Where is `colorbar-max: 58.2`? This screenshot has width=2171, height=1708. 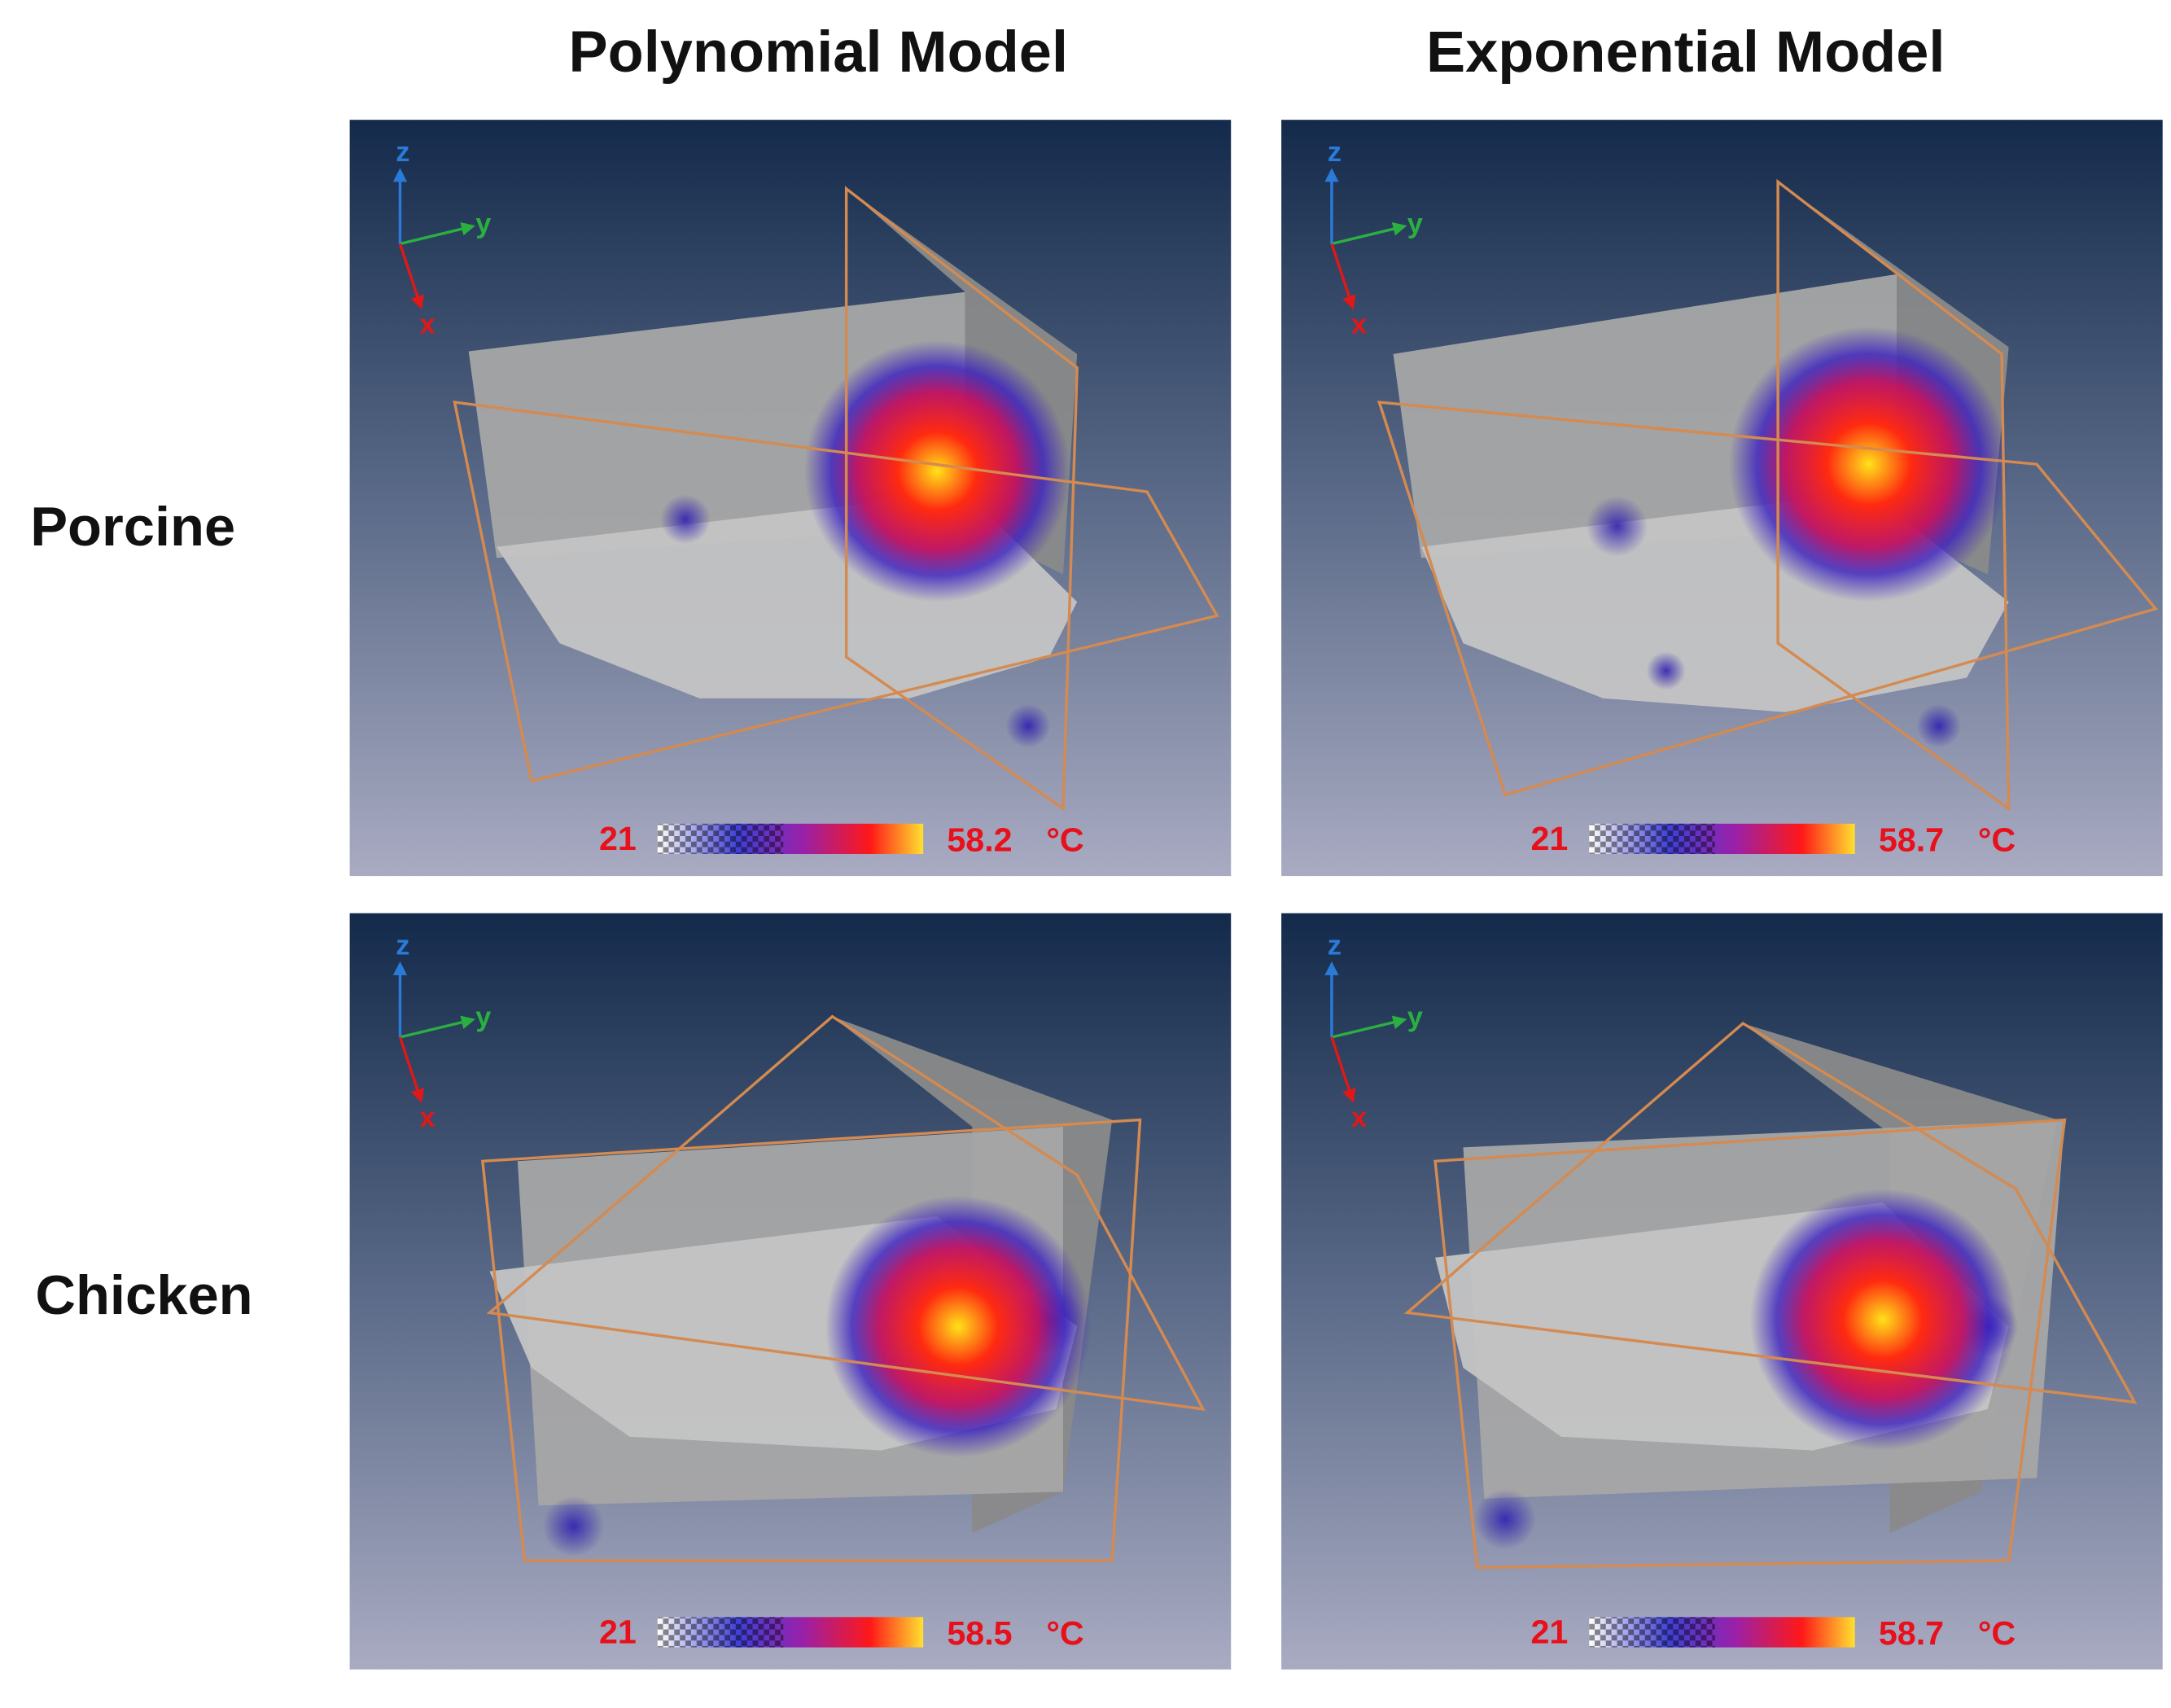 colorbar-max: 58.2 is located at coordinates (979, 840).